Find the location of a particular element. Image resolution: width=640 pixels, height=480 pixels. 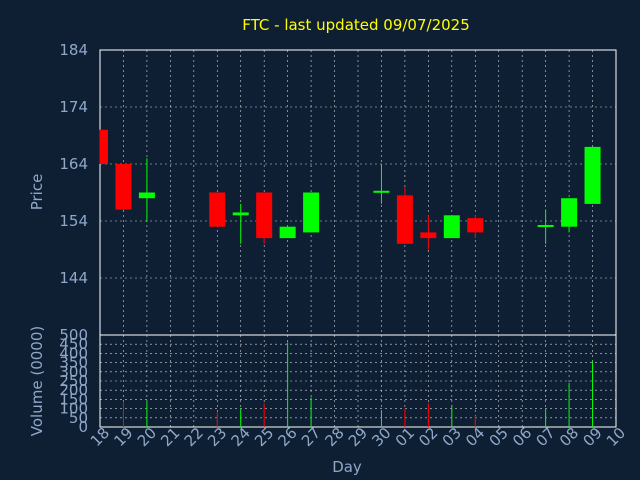

x-tick-label: 08 is located at coordinates (569, 437).